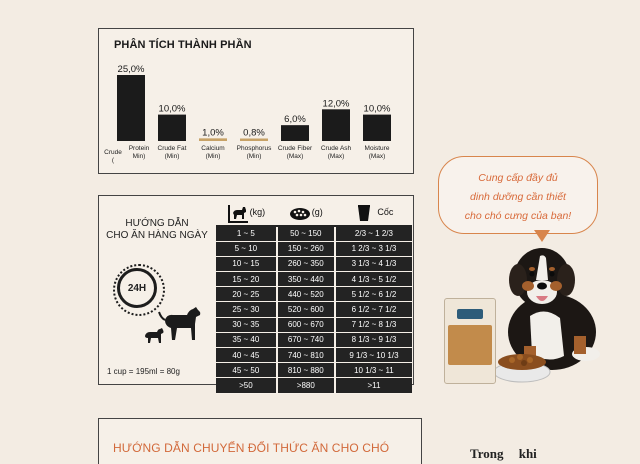  Describe the element at coordinates (317, 211) in the screenshot. I see `food-unit: (g)` at that location.